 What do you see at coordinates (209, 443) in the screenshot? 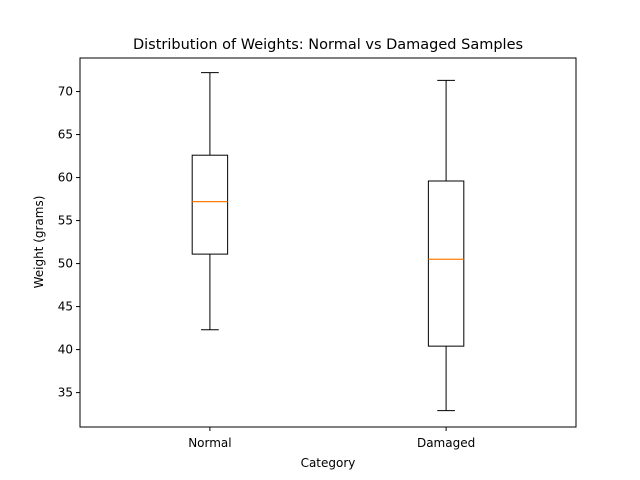
I see `x-tick-label: Normal` at bounding box center [209, 443].